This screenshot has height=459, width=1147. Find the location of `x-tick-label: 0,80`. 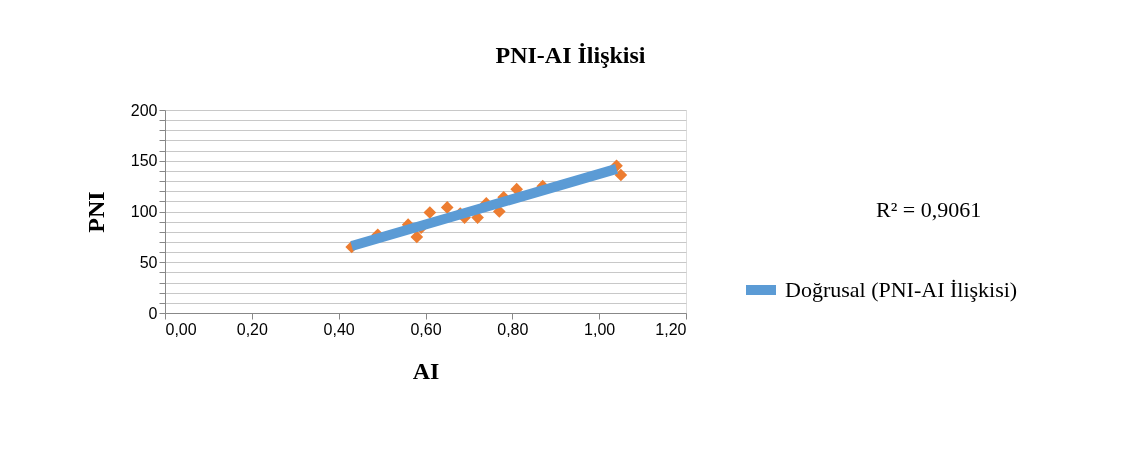

x-tick-label: 0,80 is located at coordinates (513, 329).